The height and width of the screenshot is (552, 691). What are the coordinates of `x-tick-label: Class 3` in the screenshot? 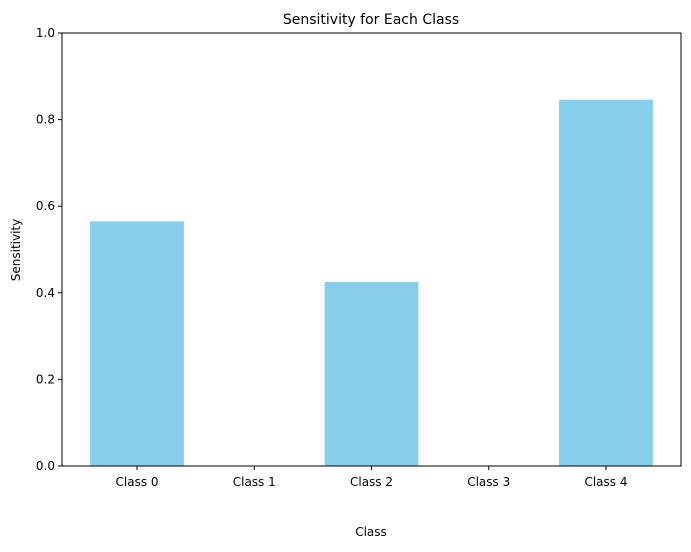 It's located at (488, 482).